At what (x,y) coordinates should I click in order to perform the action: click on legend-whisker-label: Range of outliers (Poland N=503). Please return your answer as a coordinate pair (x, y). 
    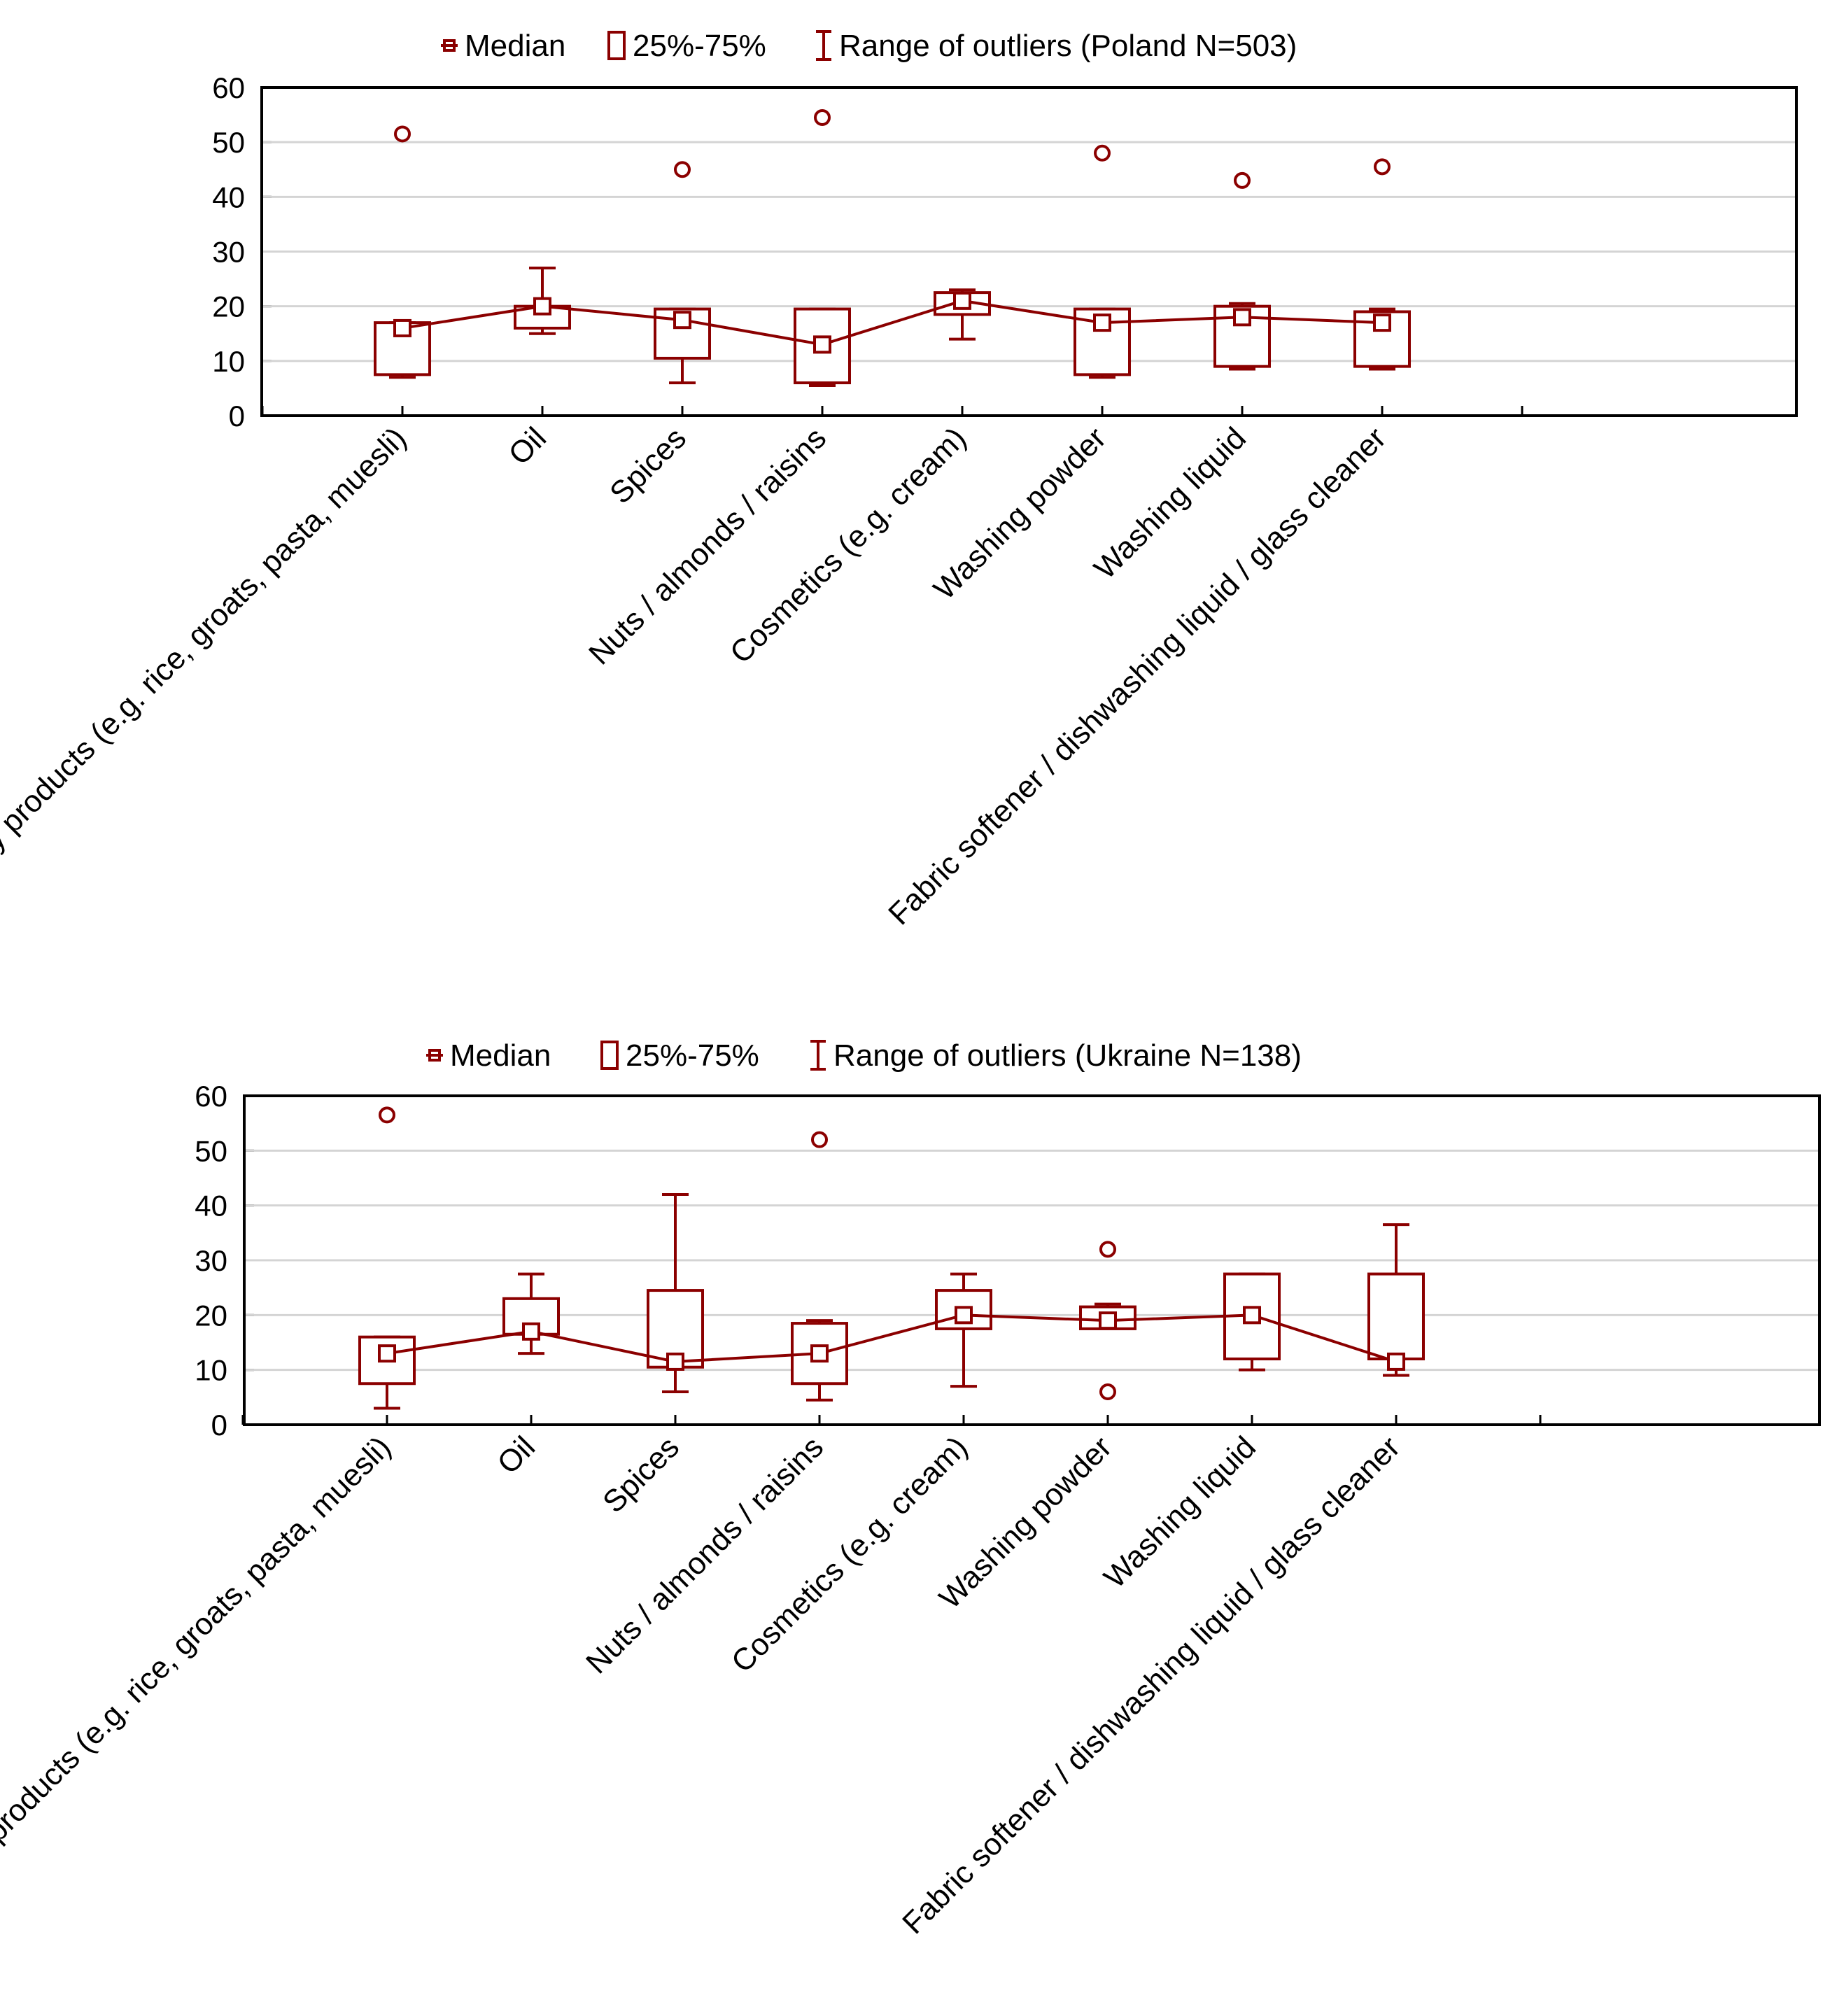
    Looking at the image, I should click on (1068, 46).